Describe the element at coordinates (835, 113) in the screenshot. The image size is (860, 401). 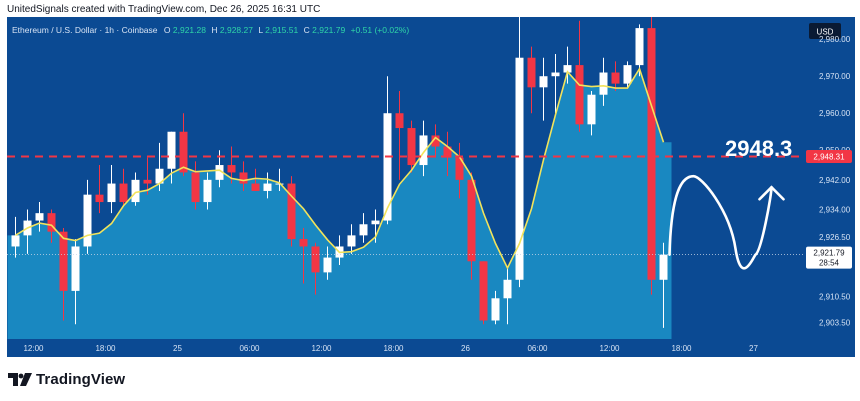
I see `price-tick-label: 2,960.00` at that location.